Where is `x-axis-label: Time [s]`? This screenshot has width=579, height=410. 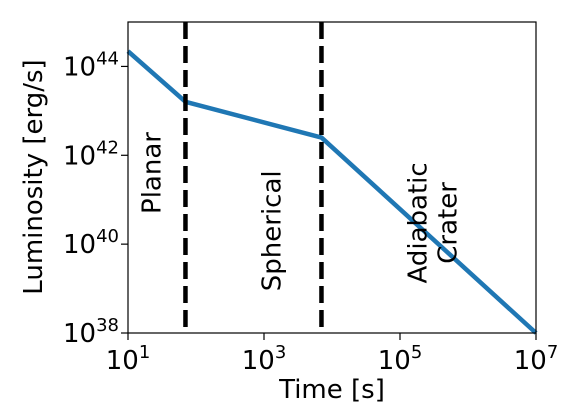 x-axis-label: Time [s] is located at coordinates (331, 390).